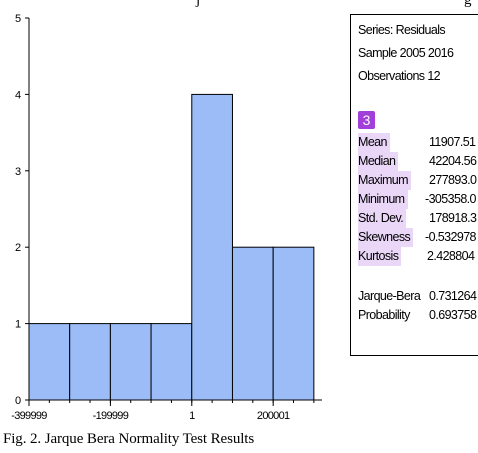 This screenshot has width=478, height=453. I want to click on stat-label: Probability, so click(384, 315).